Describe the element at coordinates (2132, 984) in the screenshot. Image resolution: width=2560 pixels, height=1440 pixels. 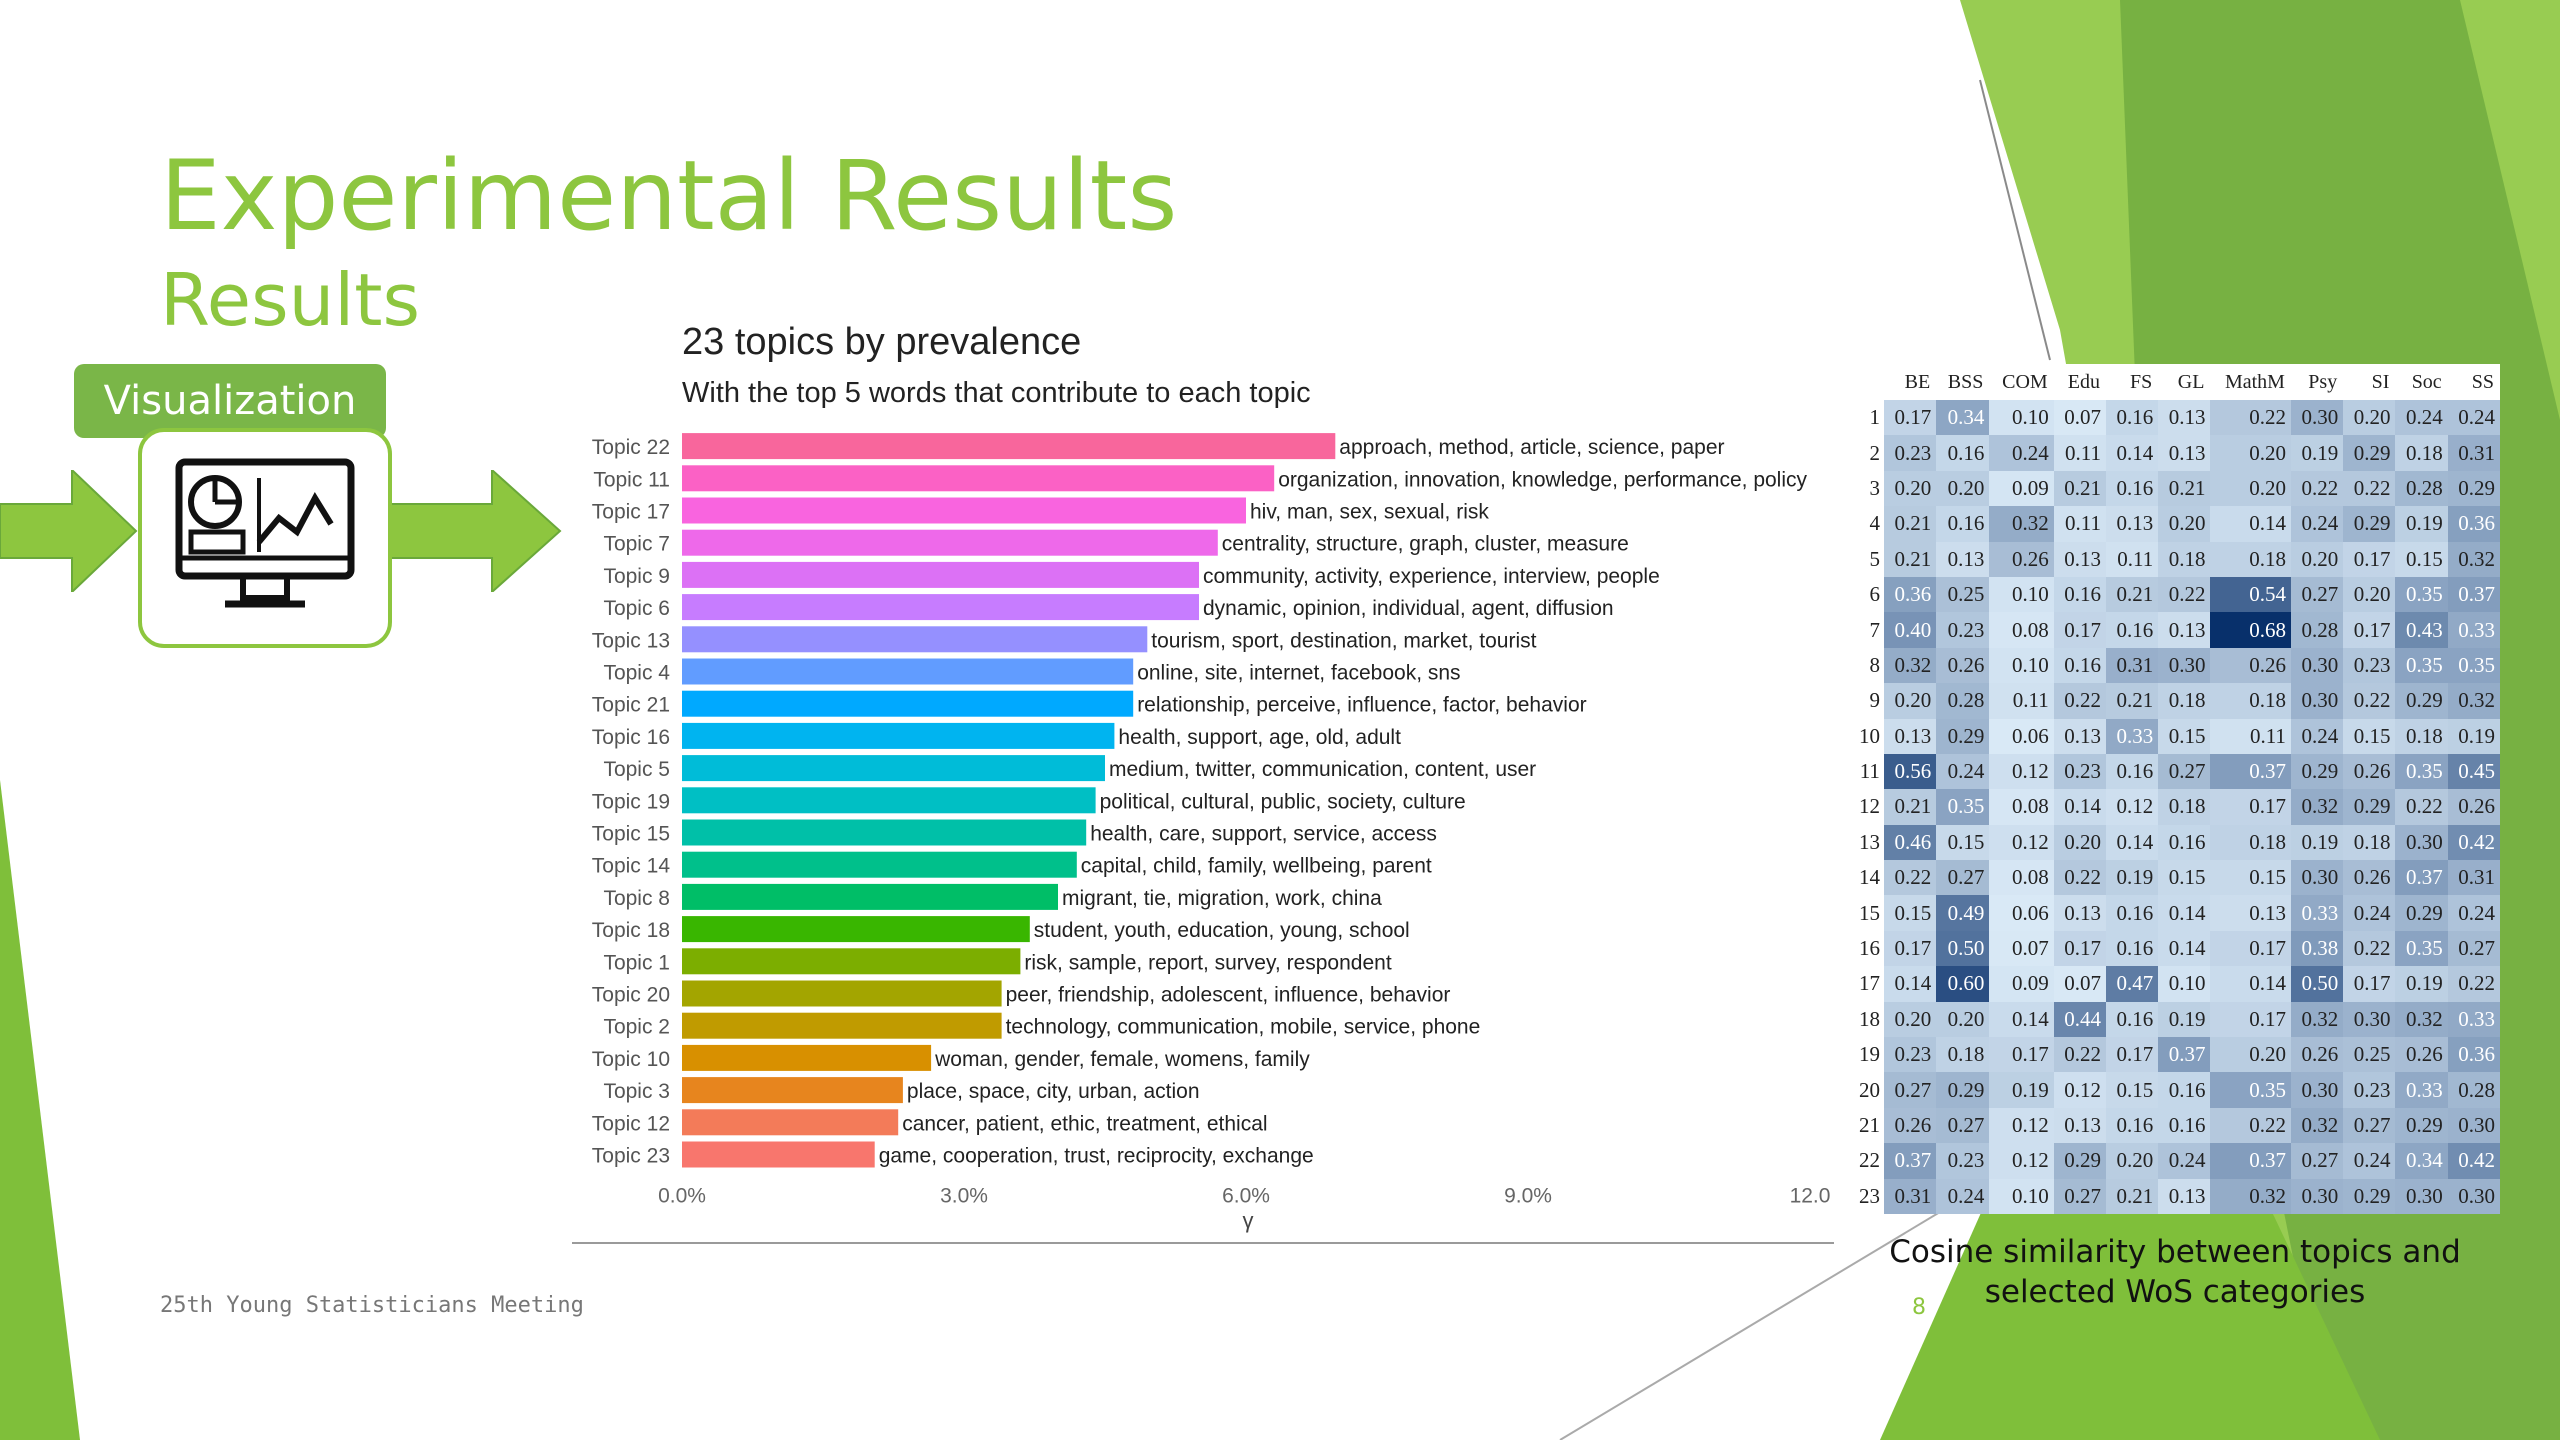
I see `table-cell: 0.47` at that location.